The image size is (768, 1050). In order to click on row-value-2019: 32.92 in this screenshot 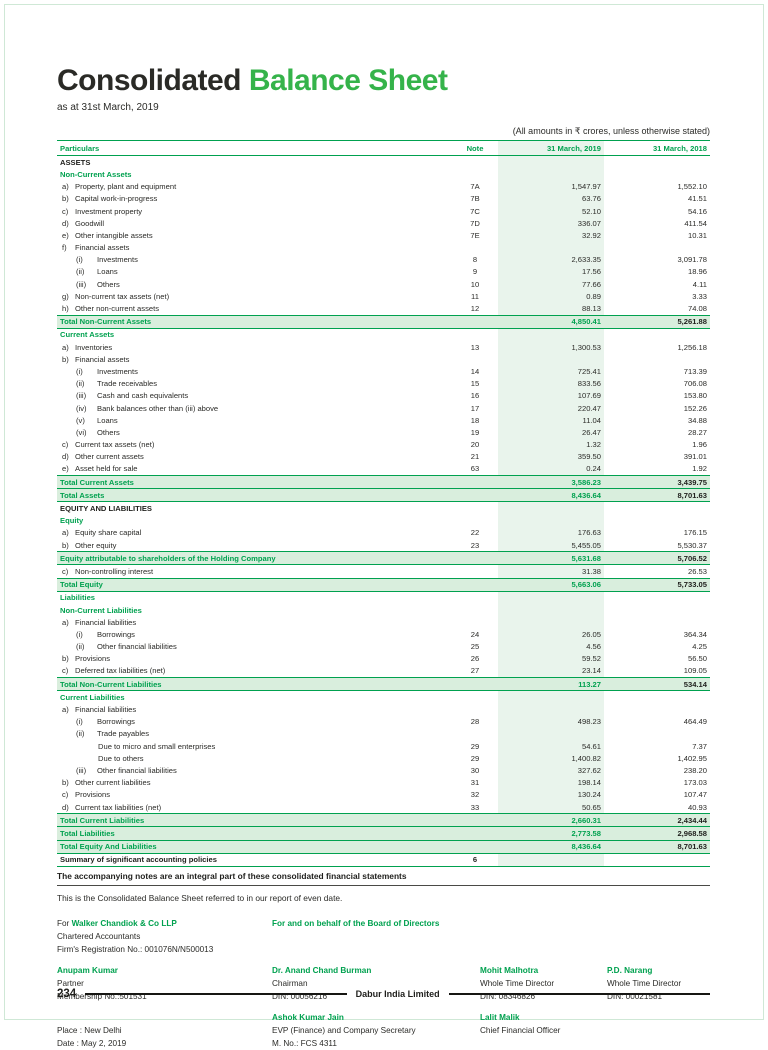, I will do `click(551, 235)`.